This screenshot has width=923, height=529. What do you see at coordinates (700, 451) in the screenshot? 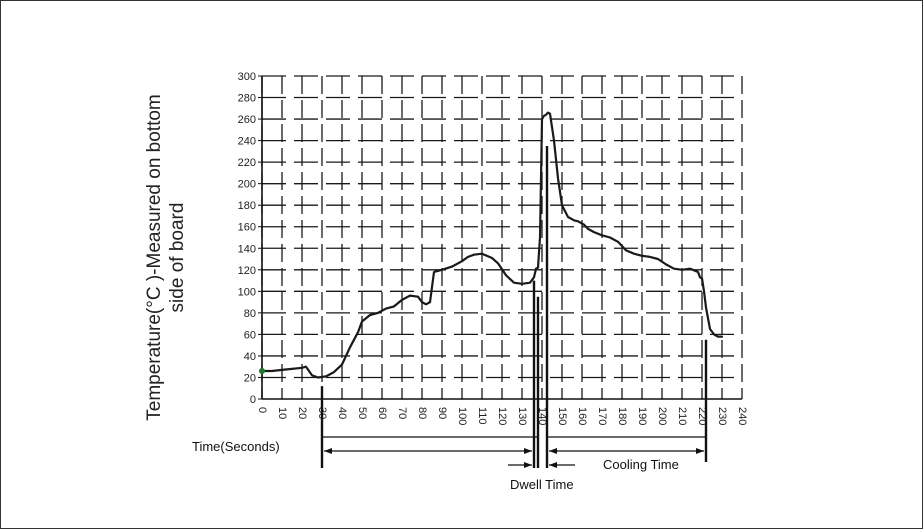
I see `cooling-arrow-head-right` at bounding box center [700, 451].